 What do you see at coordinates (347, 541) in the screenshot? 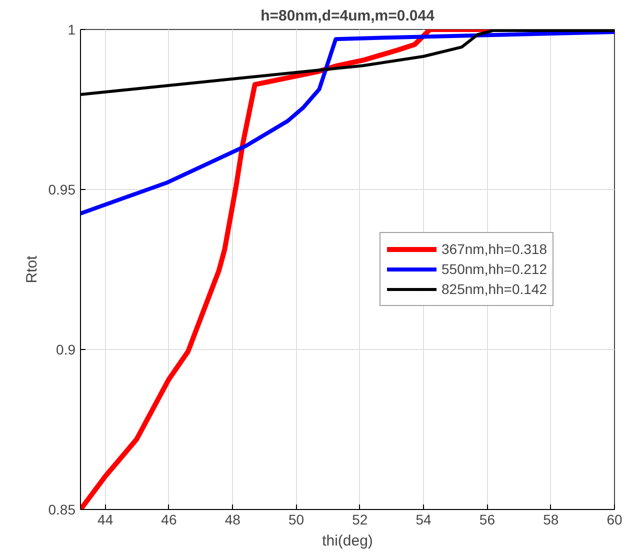
I see `x-axis-title: thi(deg)` at bounding box center [347, 541].